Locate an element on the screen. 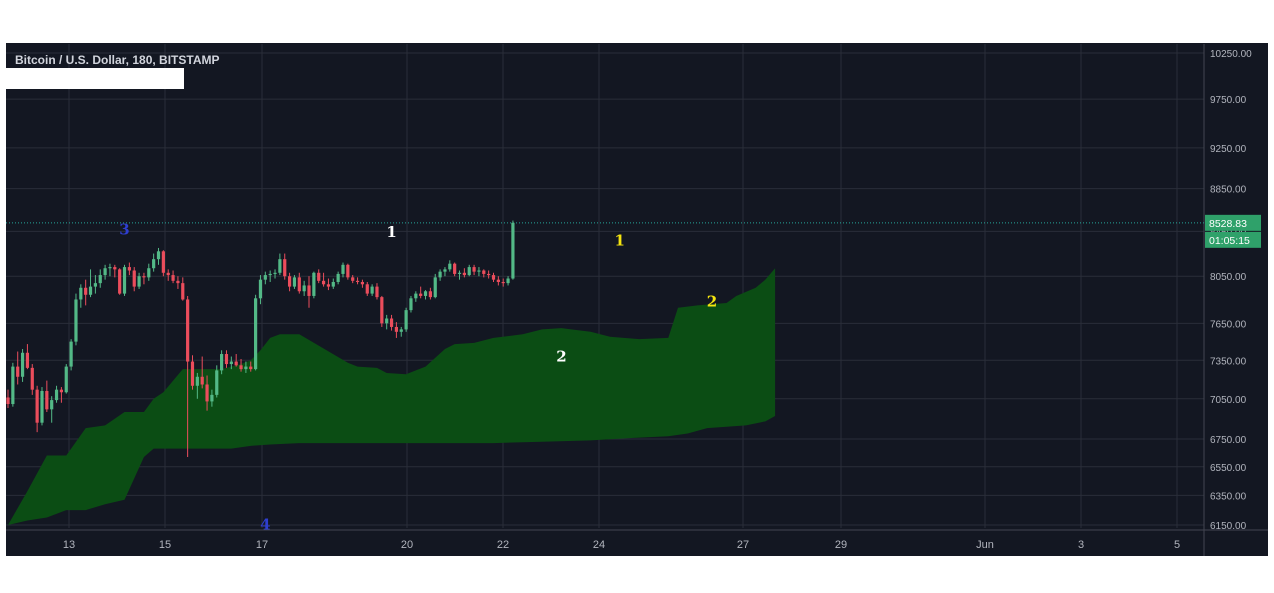 The height and width of the screenshot is (593, 1274). y-tick-label: 7350.00 is located at coordinates (1228, 361).